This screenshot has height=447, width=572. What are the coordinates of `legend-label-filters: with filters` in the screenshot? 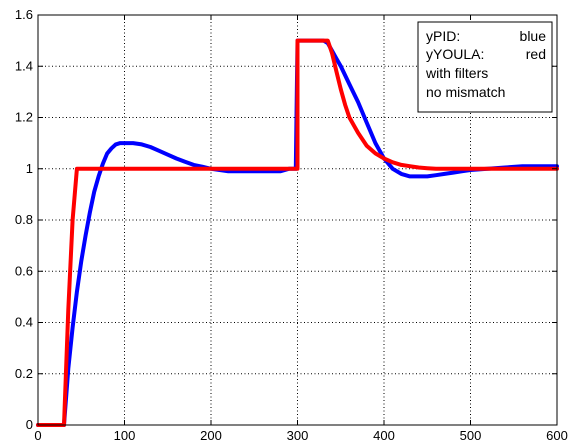 It's located at (456, 73).